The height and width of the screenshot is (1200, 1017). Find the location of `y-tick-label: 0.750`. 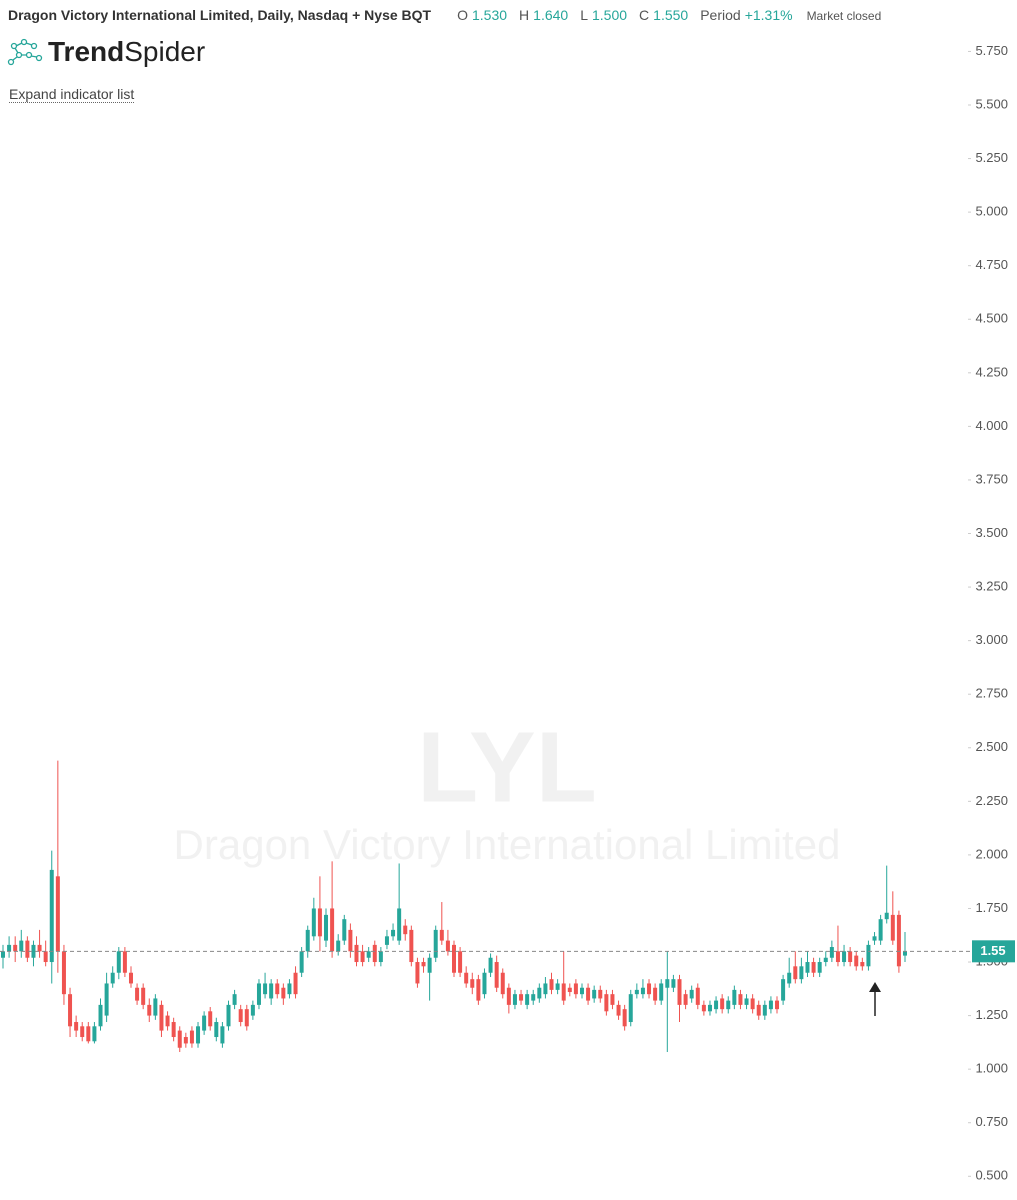

y-tick-label: 0.750 is located at coordinates (991, 1121).